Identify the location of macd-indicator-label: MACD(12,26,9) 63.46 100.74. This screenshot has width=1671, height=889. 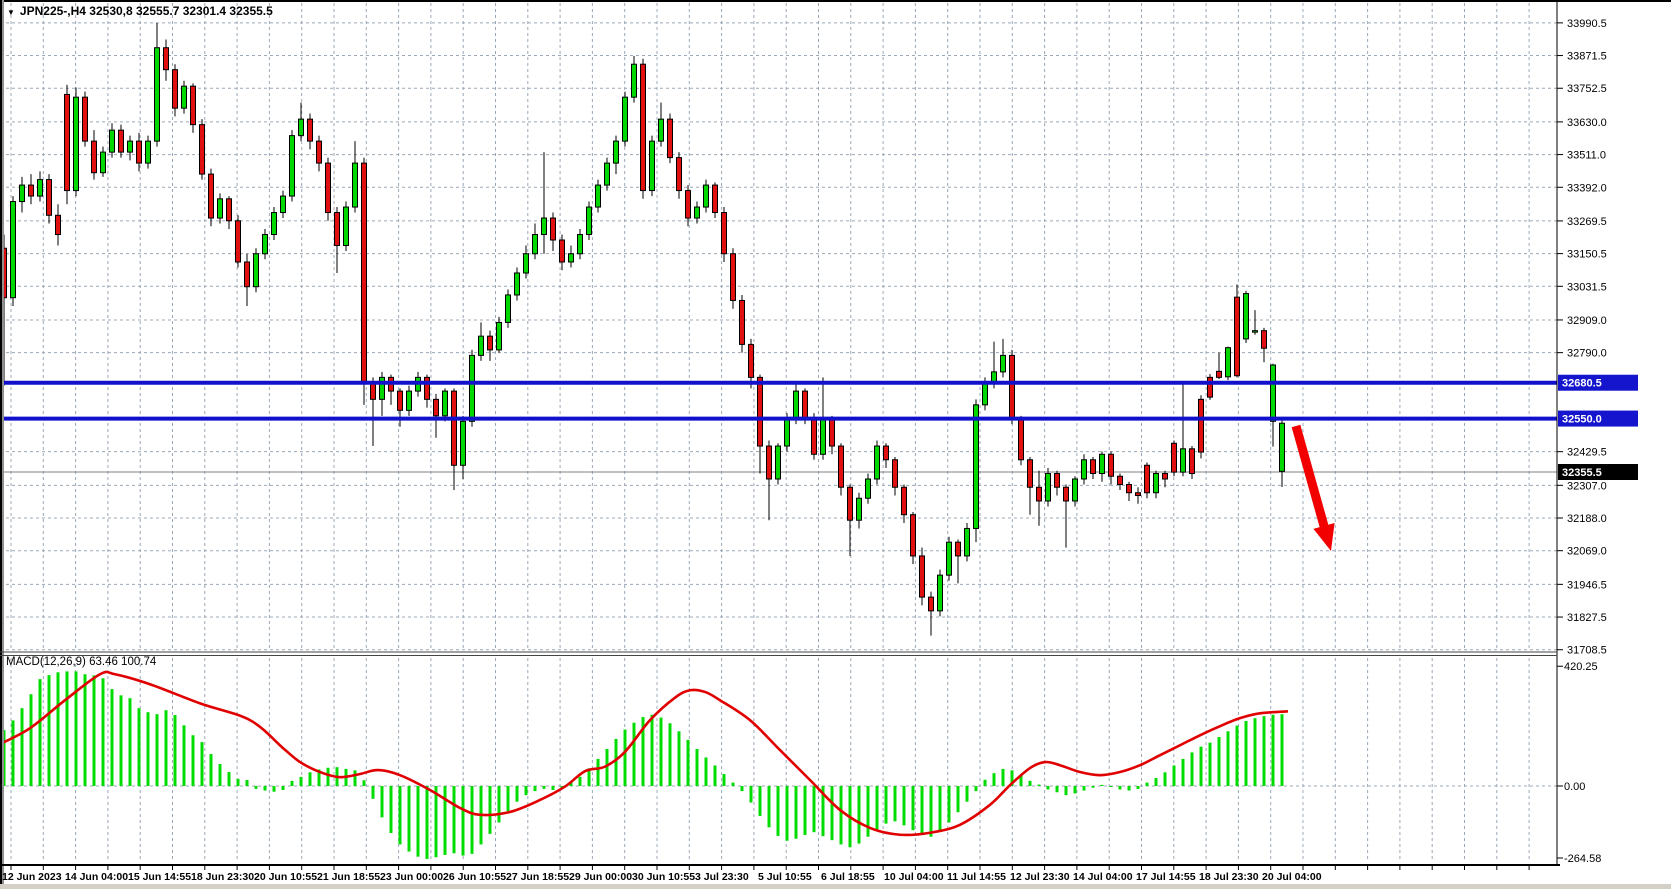
(81, 662).